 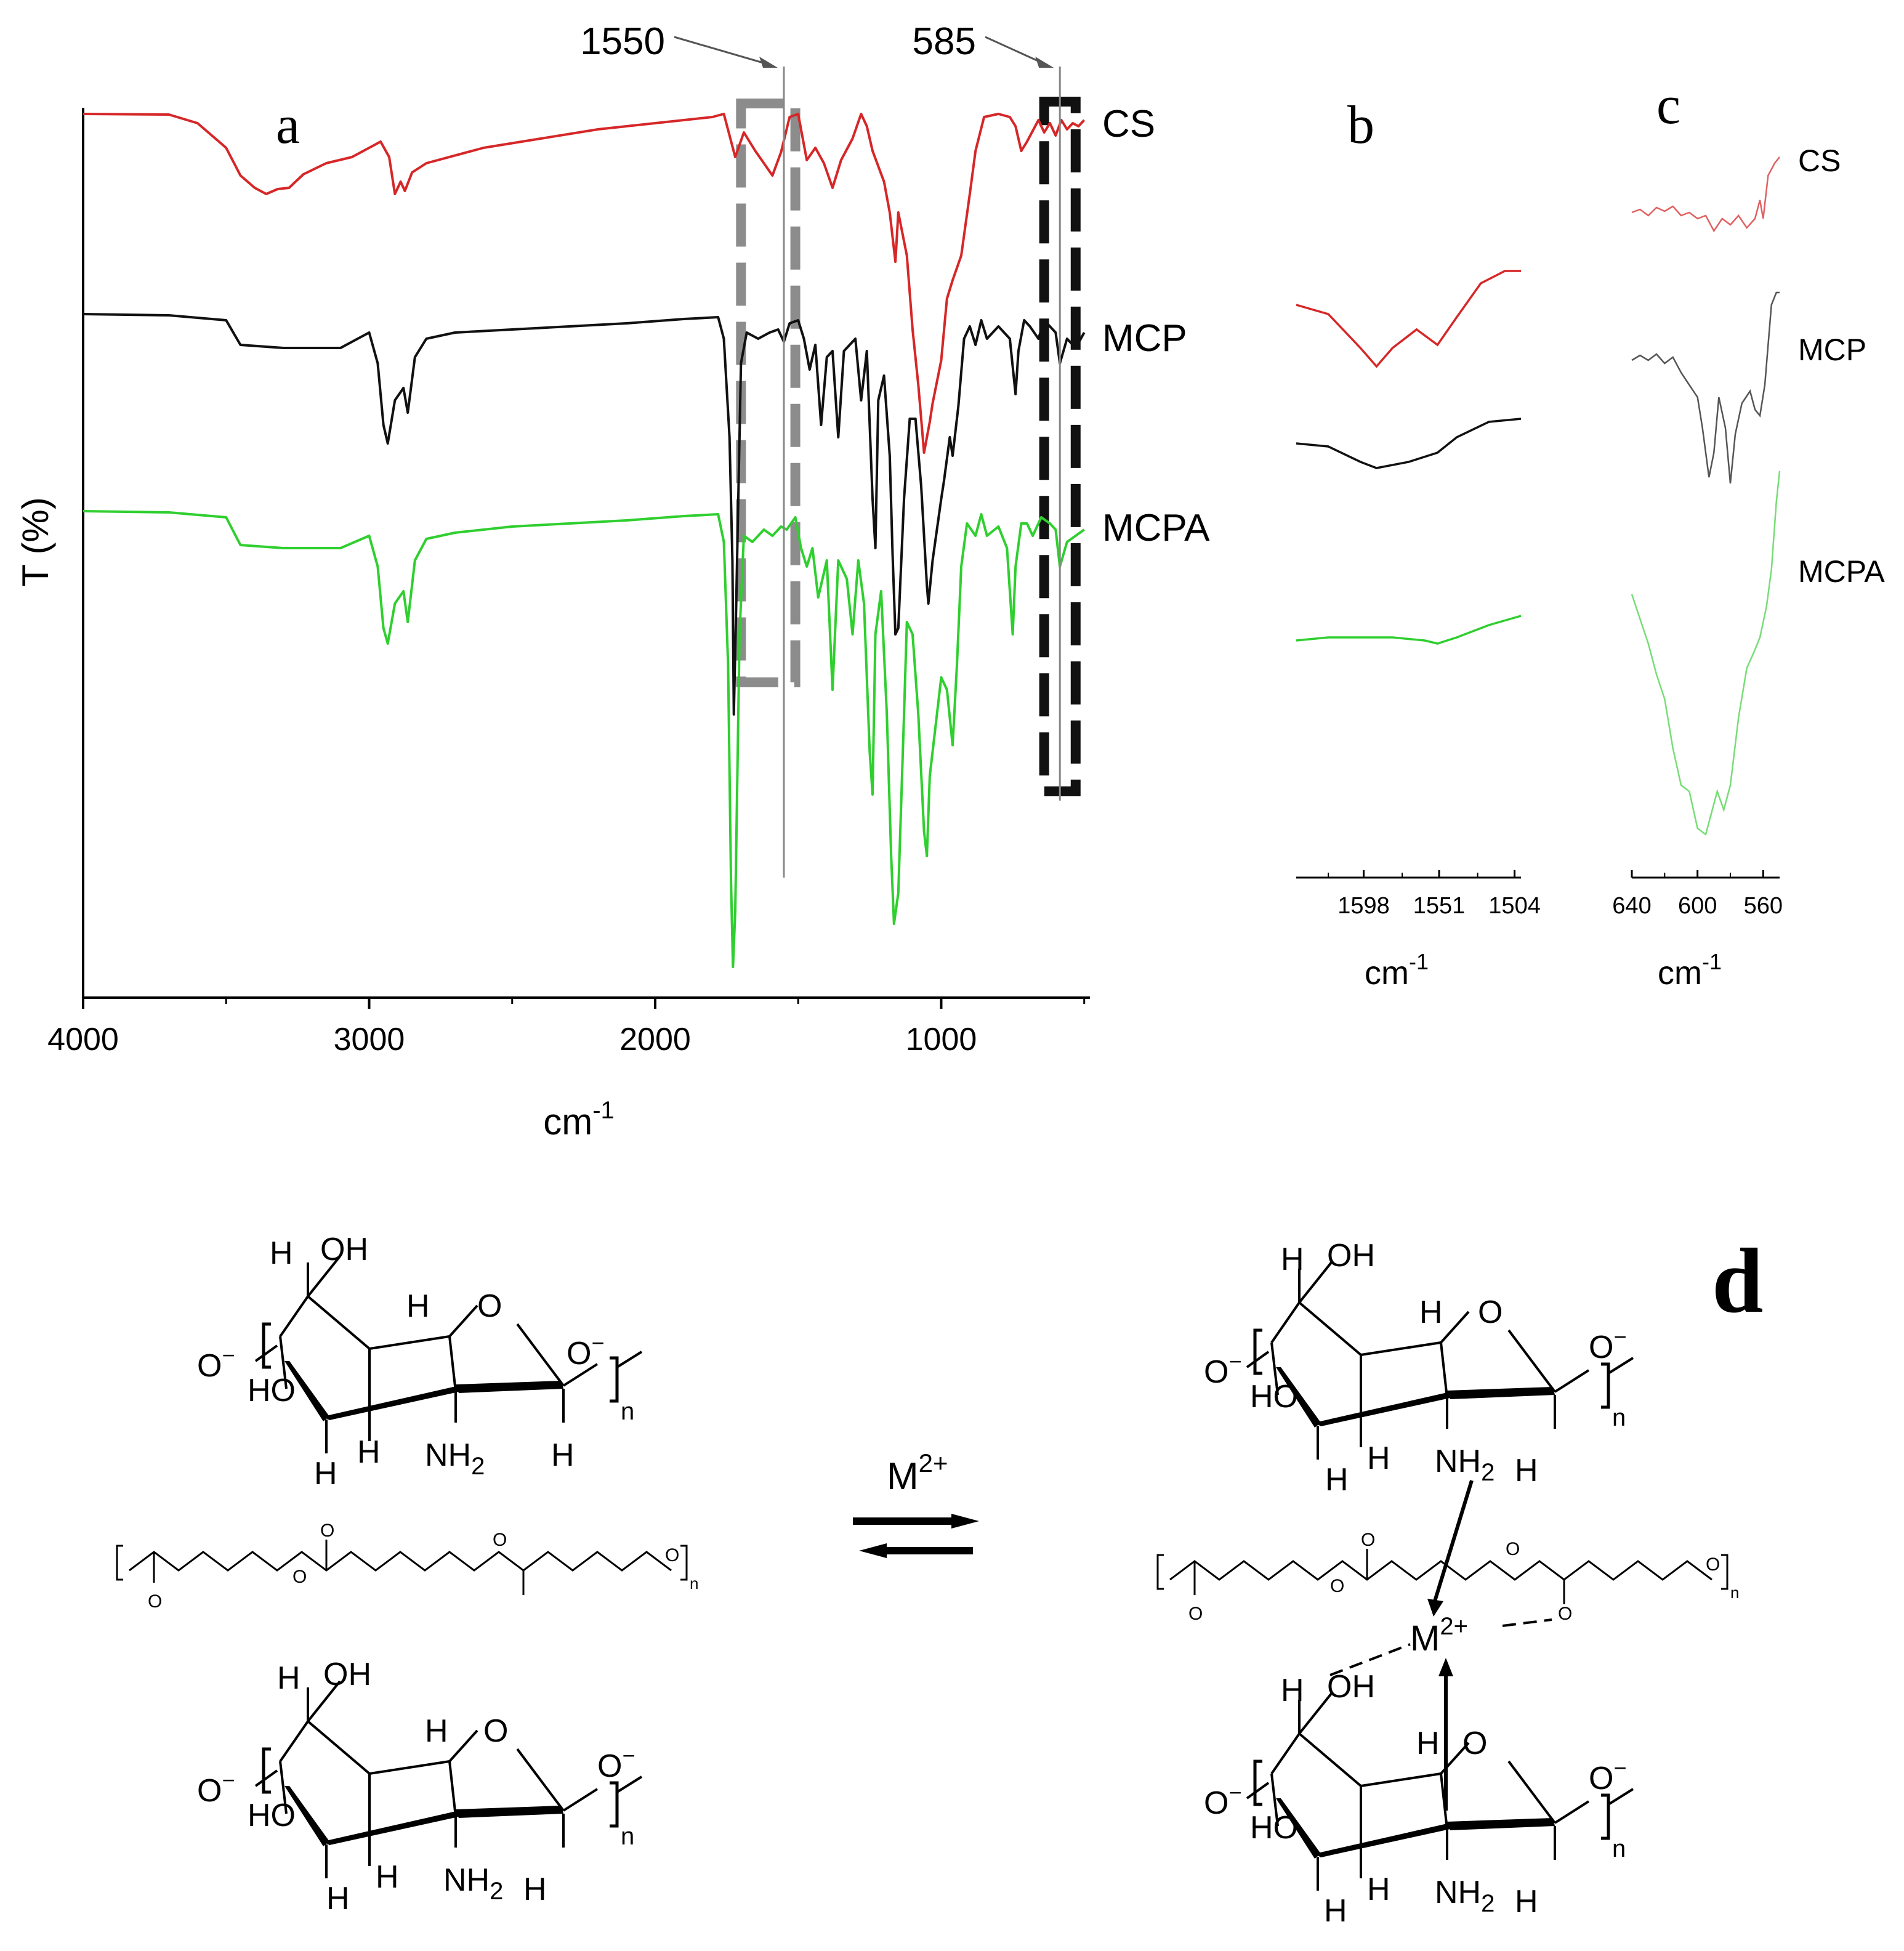 What do you see at coordinates (1439, 906) in the screenshot?
I see `x-tick-label: 1551` at bounding box center [1439, 906].